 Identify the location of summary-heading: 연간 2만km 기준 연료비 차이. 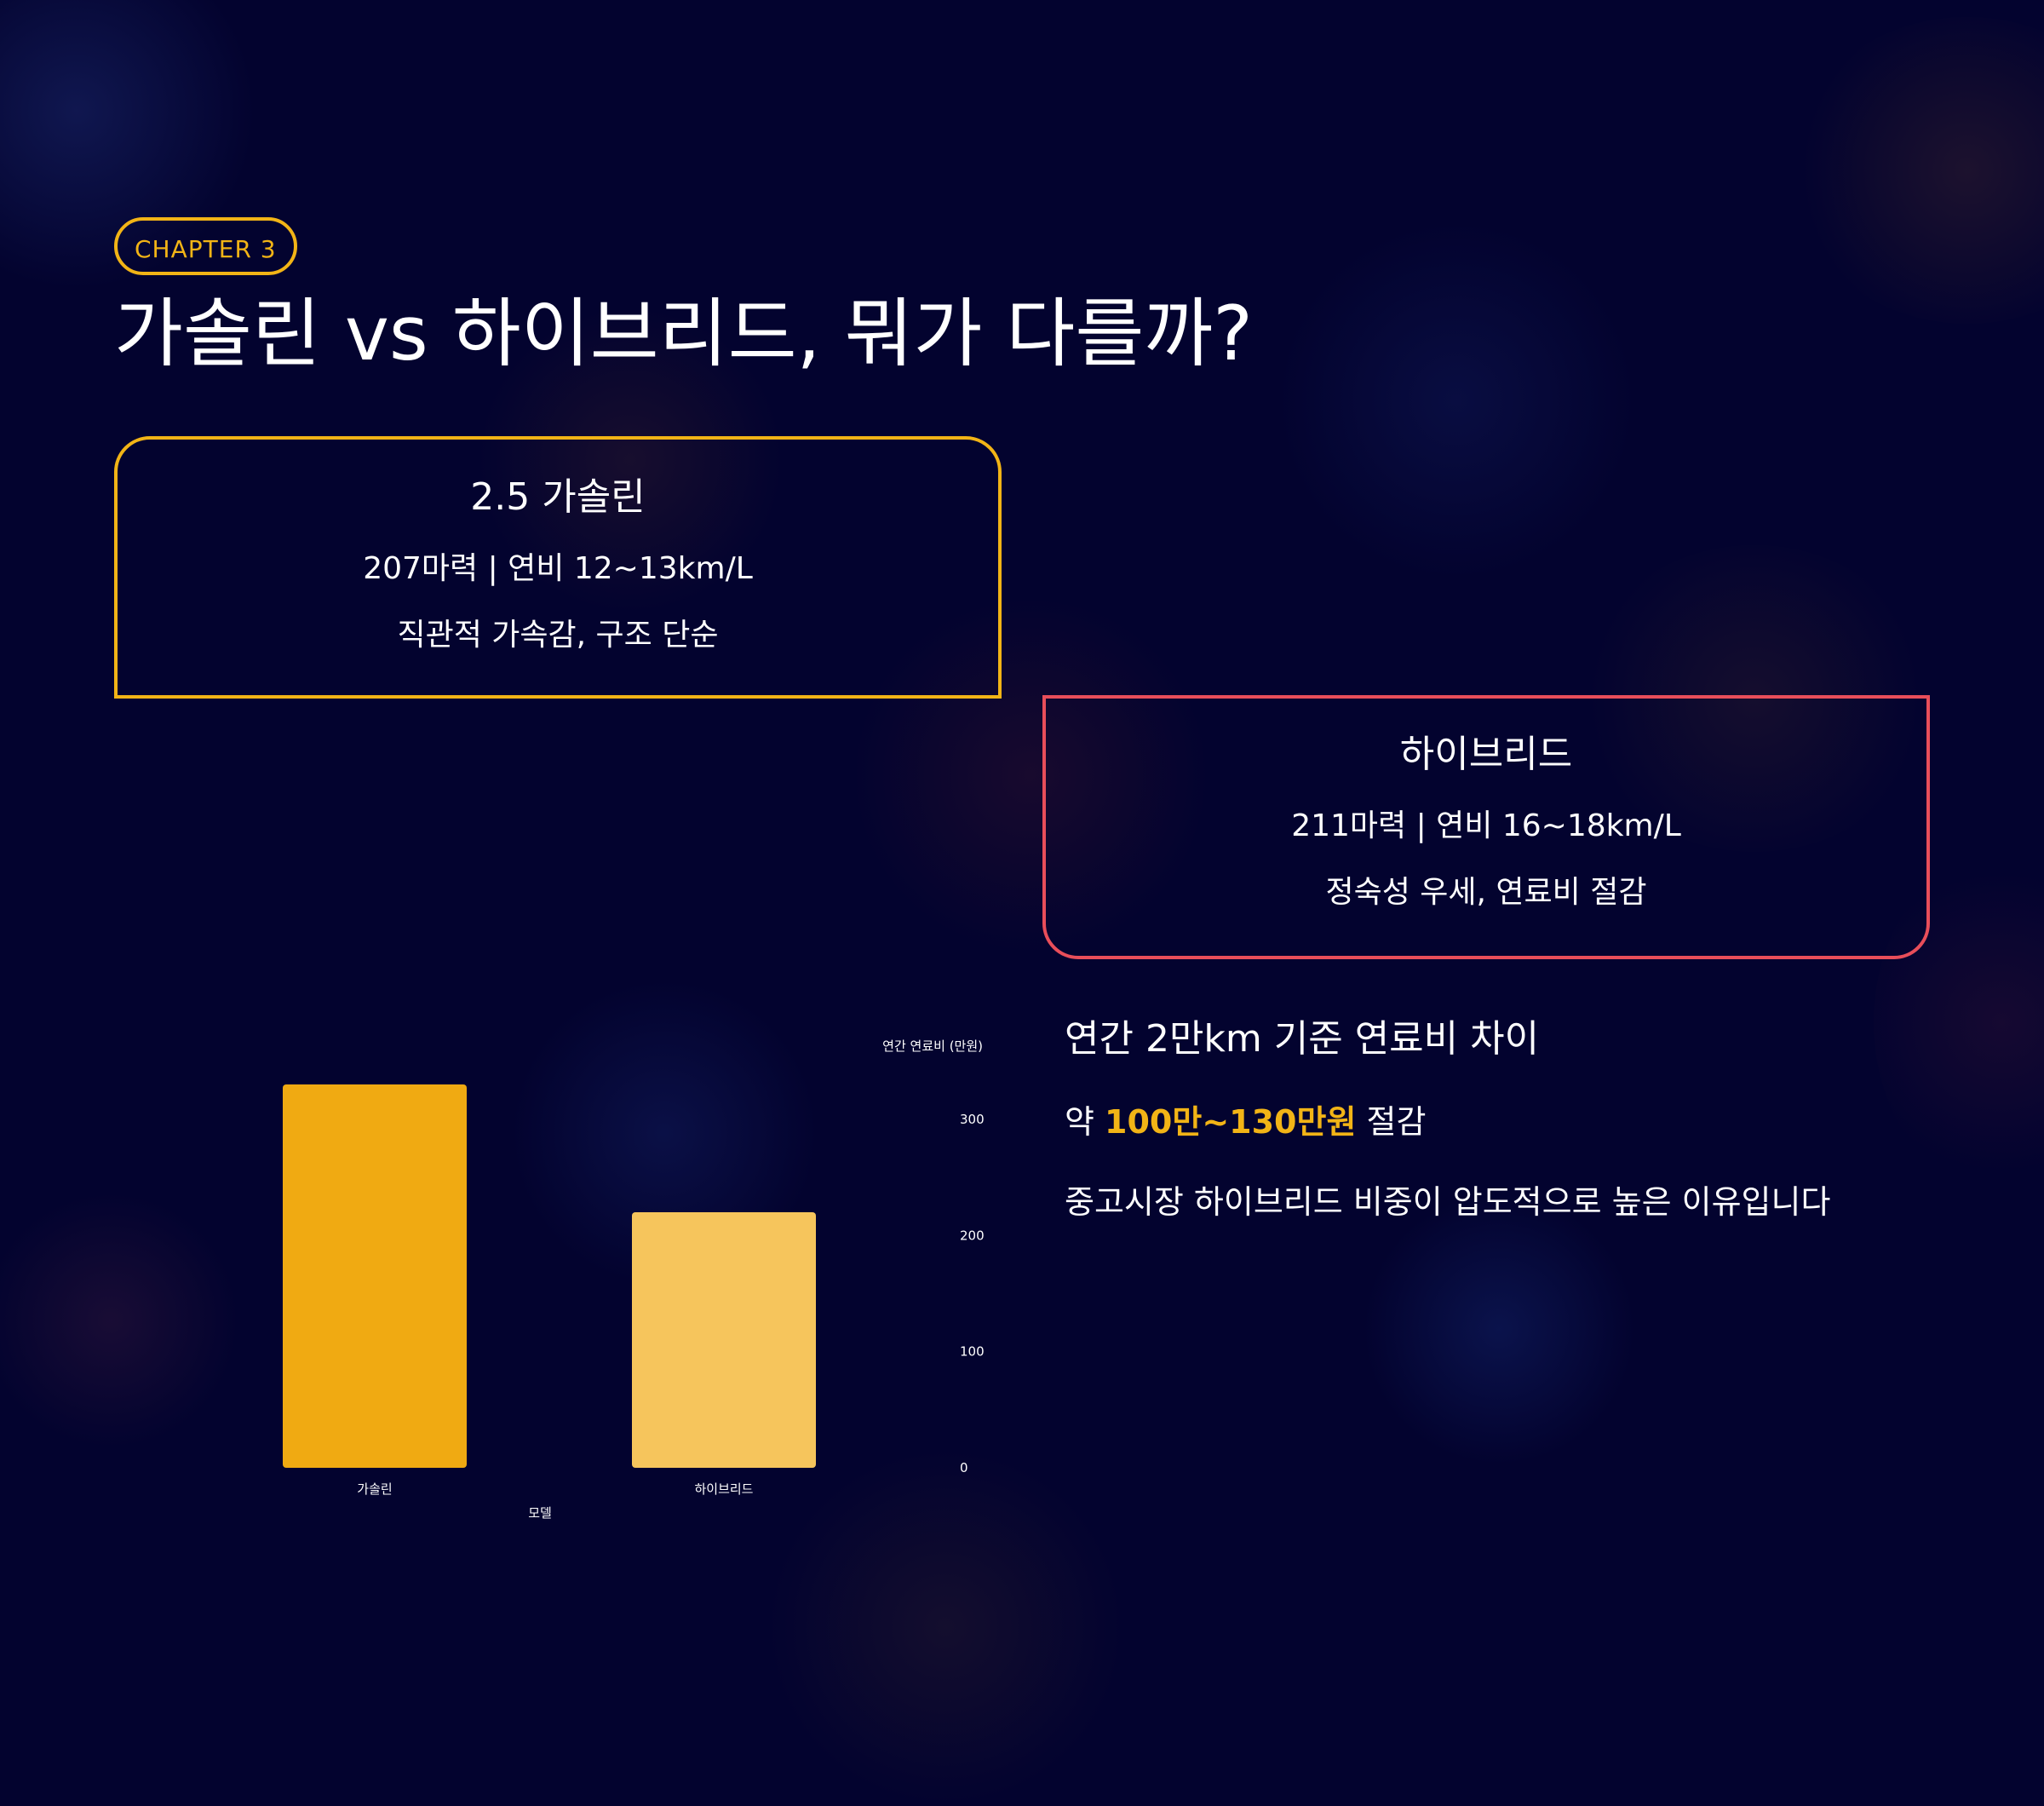
(1302, 1039).